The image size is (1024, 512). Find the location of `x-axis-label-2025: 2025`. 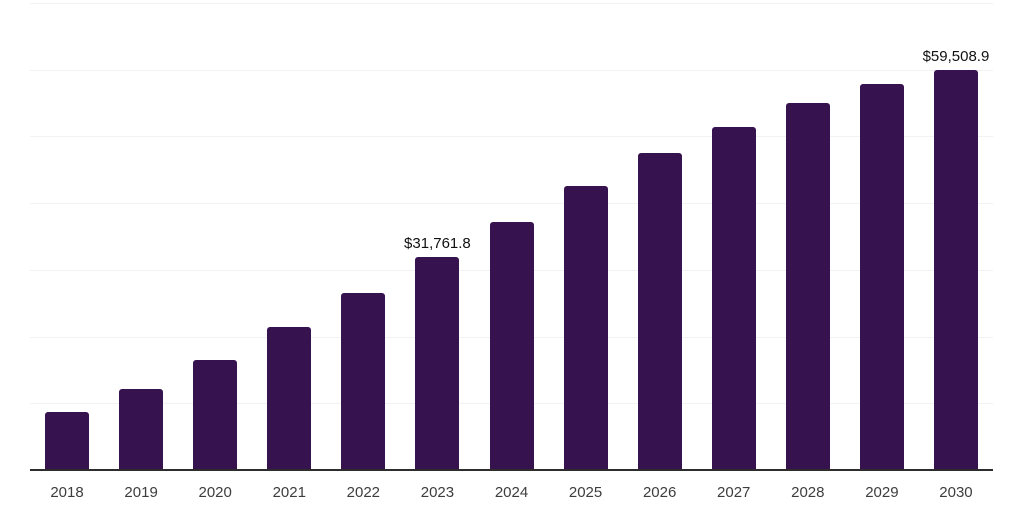

x-axis-label-2025: 2025 is located at coordinates (585, 492).